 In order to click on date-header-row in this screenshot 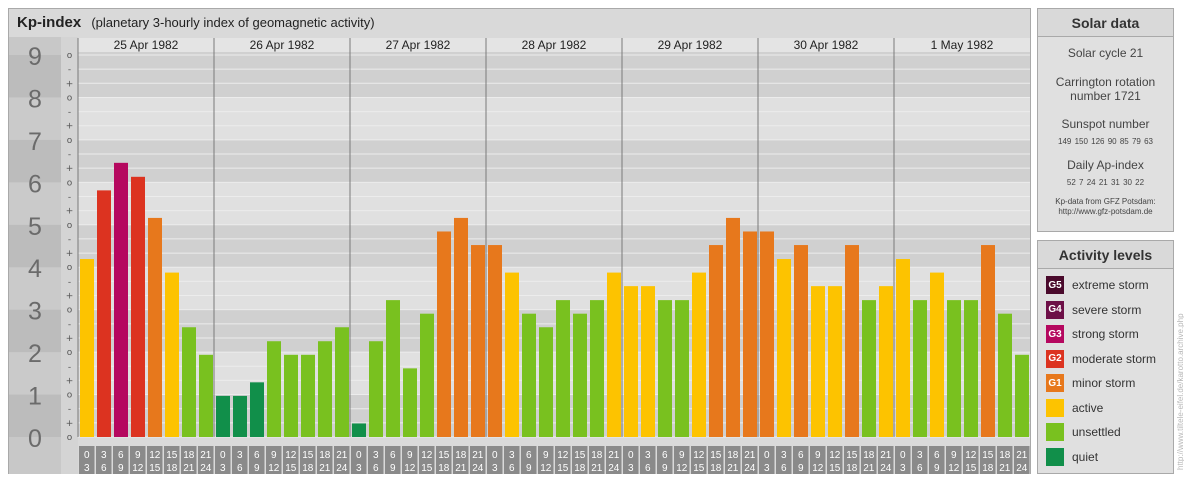, I will do `click(554, 45)`.